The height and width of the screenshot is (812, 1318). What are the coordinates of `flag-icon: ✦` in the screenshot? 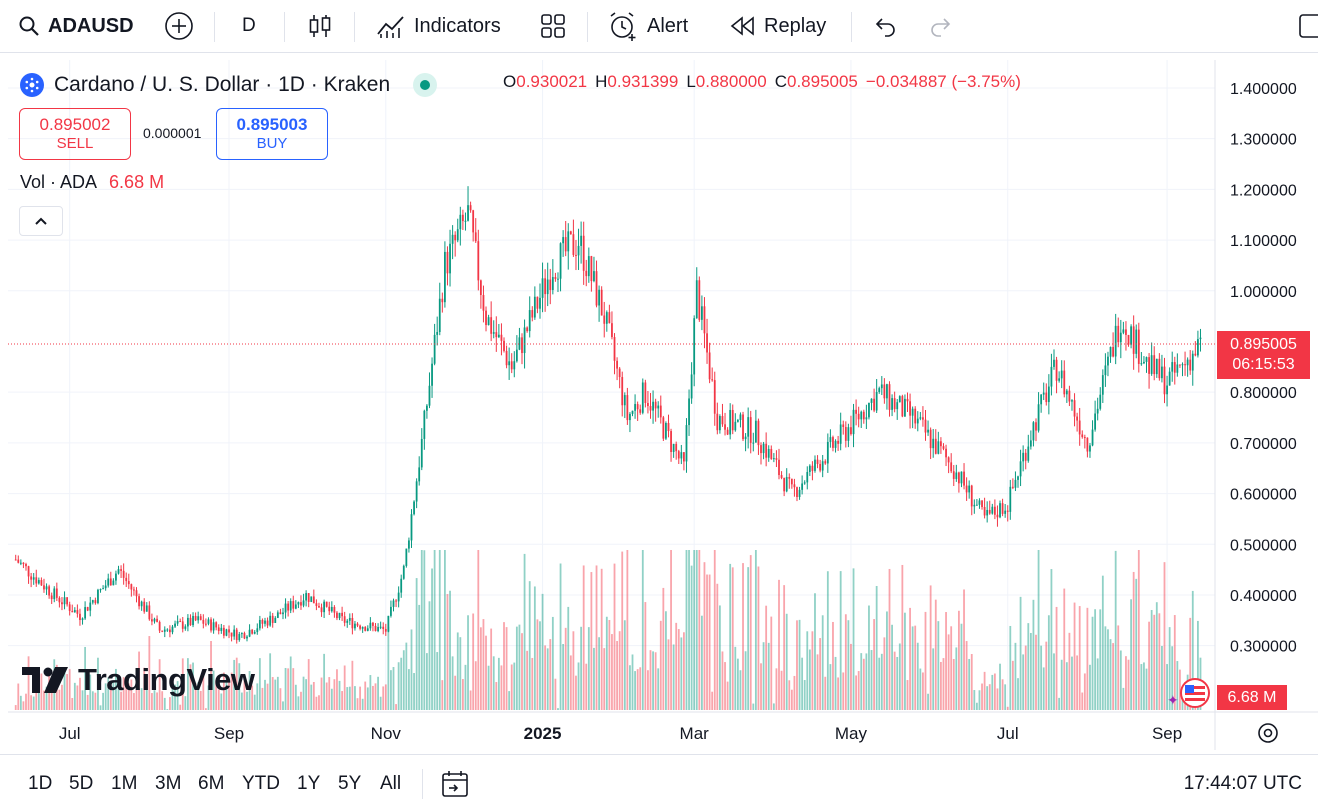 It's located at (1190, 695).